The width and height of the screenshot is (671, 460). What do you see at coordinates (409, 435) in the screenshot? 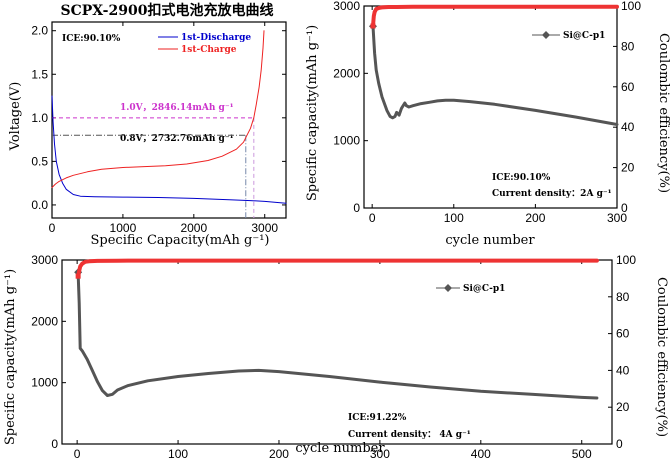
I see `current-density-note: Current density： 4A g⁻¹` at bounding box center [409, 435].